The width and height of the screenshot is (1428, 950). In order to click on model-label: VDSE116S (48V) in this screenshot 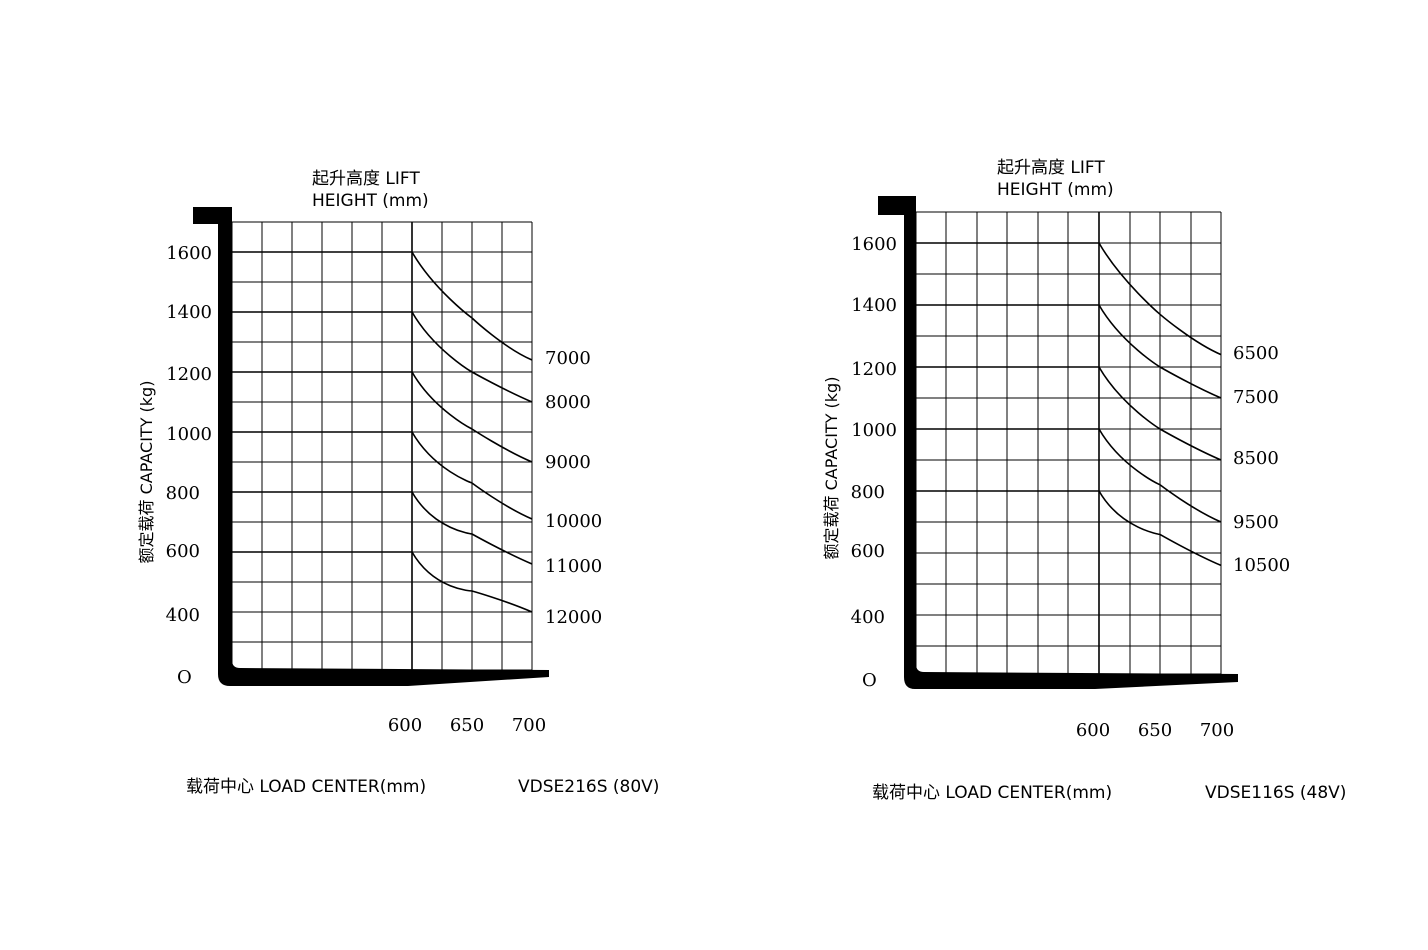, I will do `click(1275, 793)`.